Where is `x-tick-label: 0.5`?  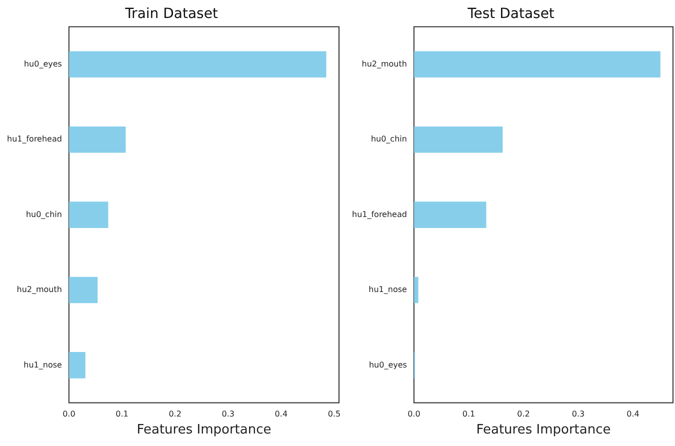
x-tick-label: 0.5 is located at coordinates (334, 414).